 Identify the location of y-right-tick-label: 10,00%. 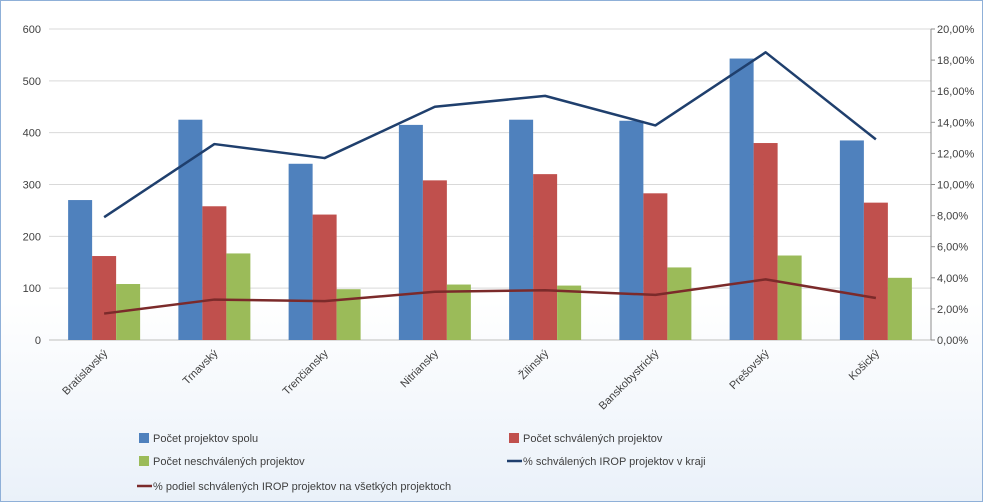
(956, 186).